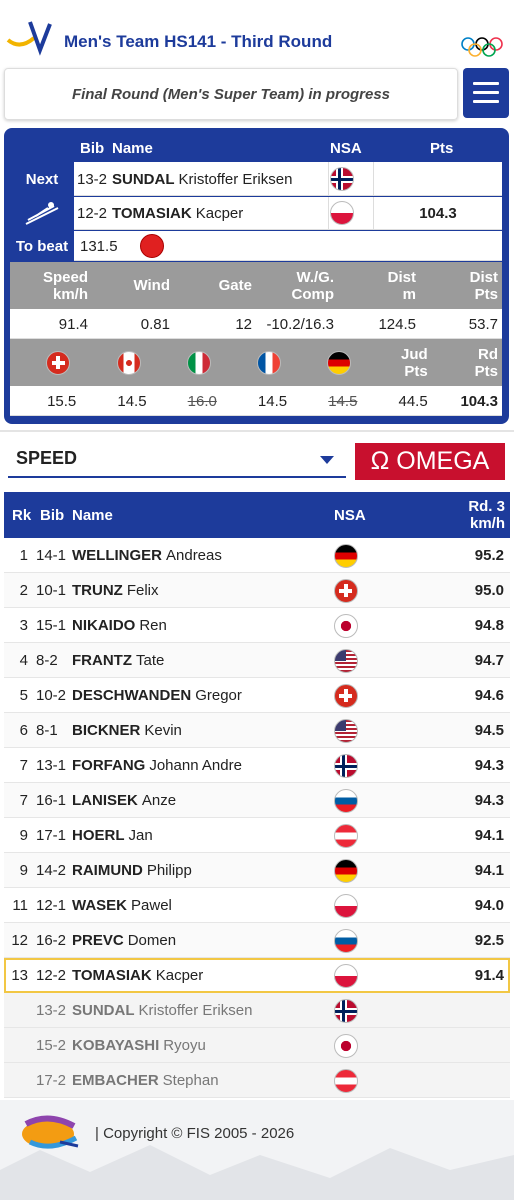 The width and height of the screenshot is (514, 1200). Describe the element at coordinates (169, 870) in the screenshot. I see `first-name: Philipp` at that location.